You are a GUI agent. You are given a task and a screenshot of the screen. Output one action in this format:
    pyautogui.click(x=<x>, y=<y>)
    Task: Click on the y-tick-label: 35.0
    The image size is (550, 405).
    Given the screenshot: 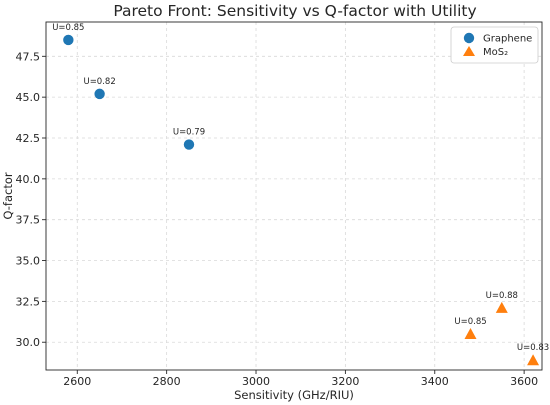 What is the action you would take?
    pyautogui.click(x=28, y=261)
    